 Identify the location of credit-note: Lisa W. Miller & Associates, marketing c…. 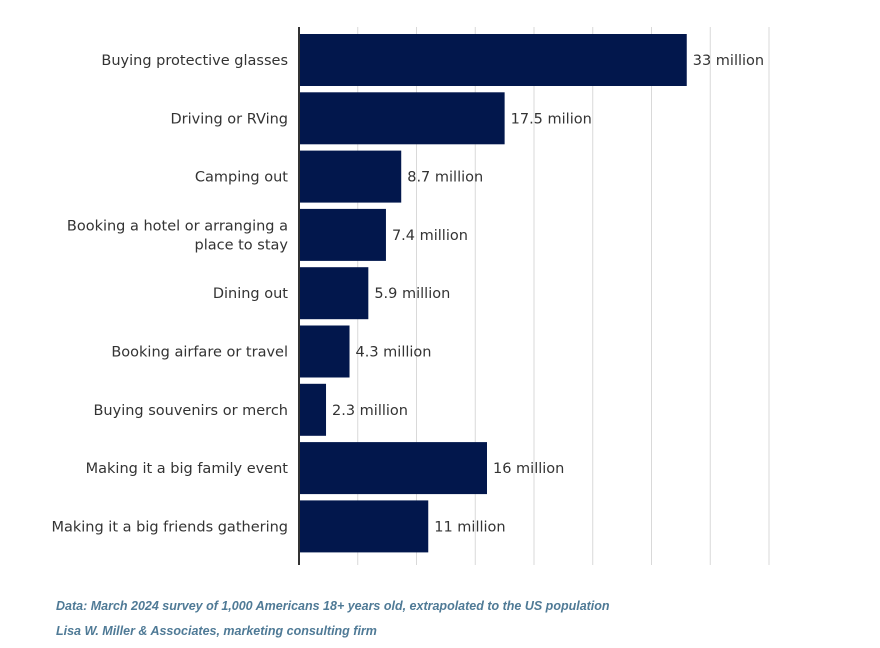
(216, 631).